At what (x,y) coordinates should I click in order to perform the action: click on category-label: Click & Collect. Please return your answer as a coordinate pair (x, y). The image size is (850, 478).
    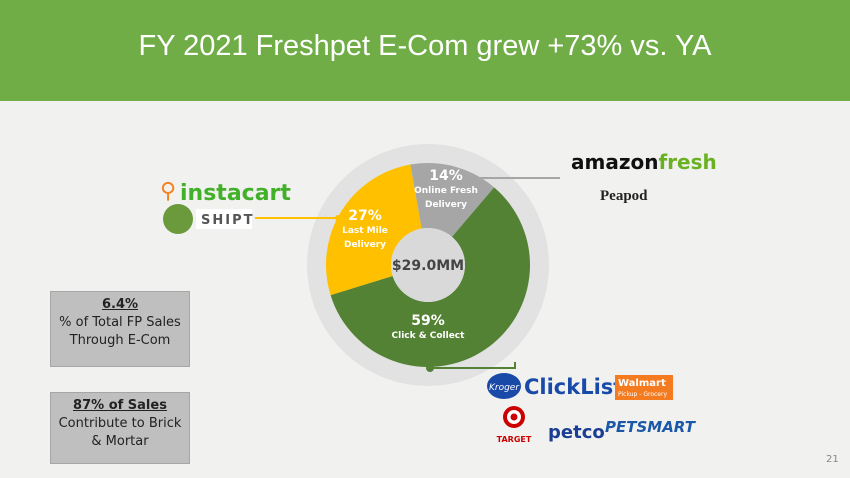
    Looking at the image, I should click on (428, 336).